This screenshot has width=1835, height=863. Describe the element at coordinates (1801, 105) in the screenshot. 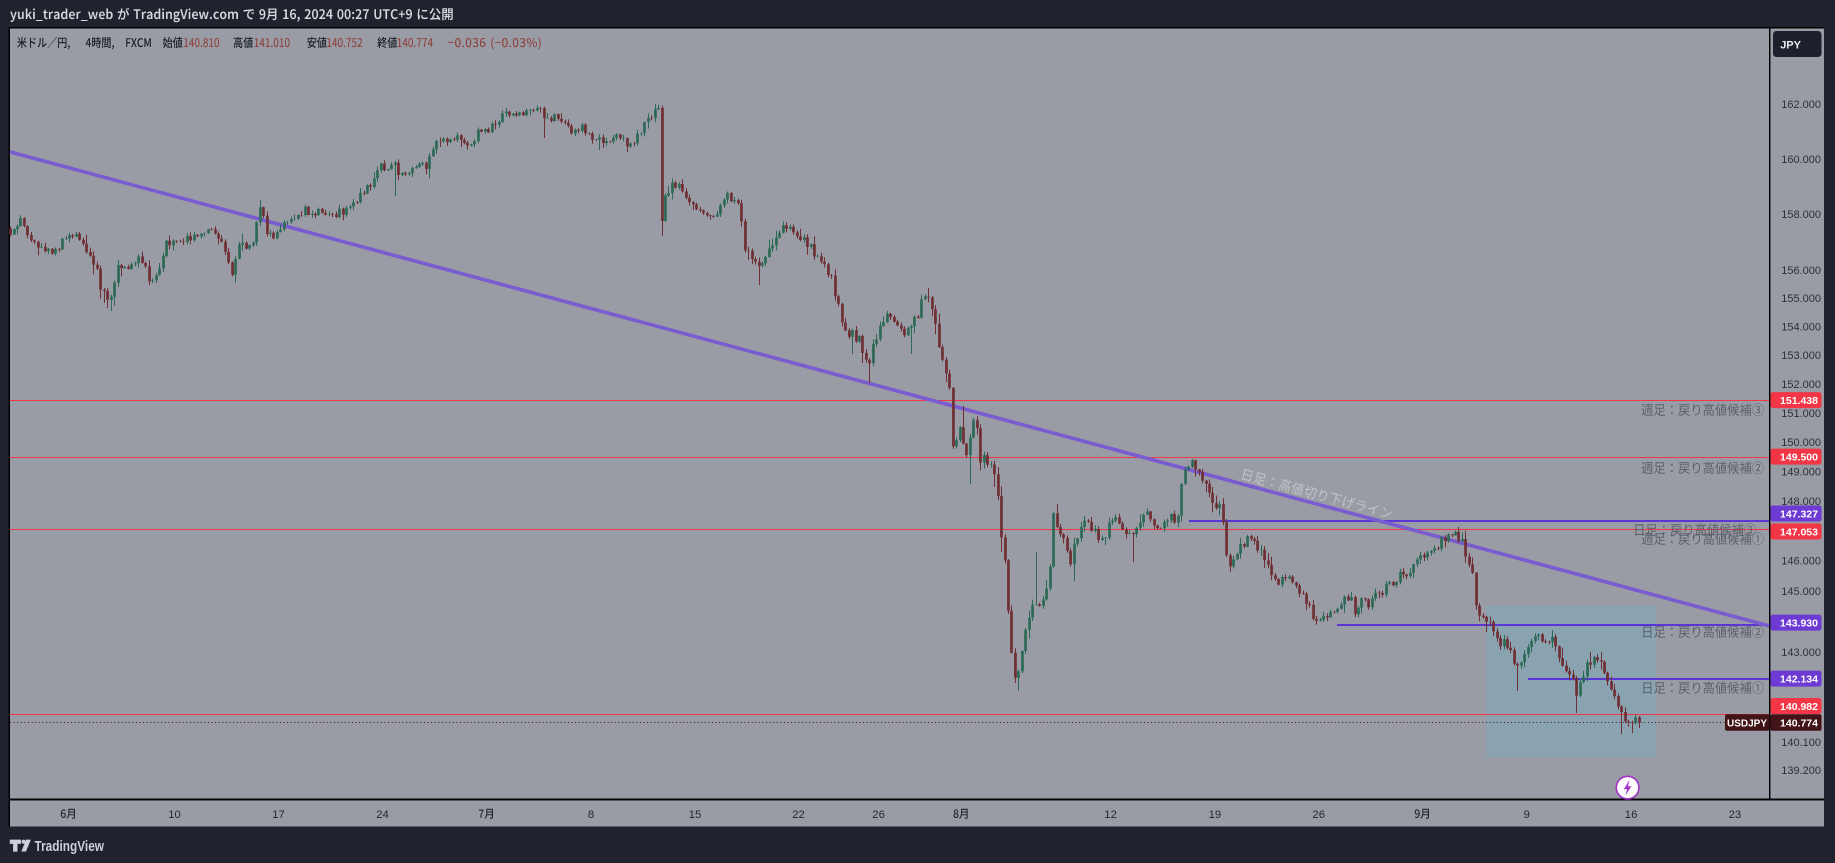

I see `svg-text: 162.000` at that location.